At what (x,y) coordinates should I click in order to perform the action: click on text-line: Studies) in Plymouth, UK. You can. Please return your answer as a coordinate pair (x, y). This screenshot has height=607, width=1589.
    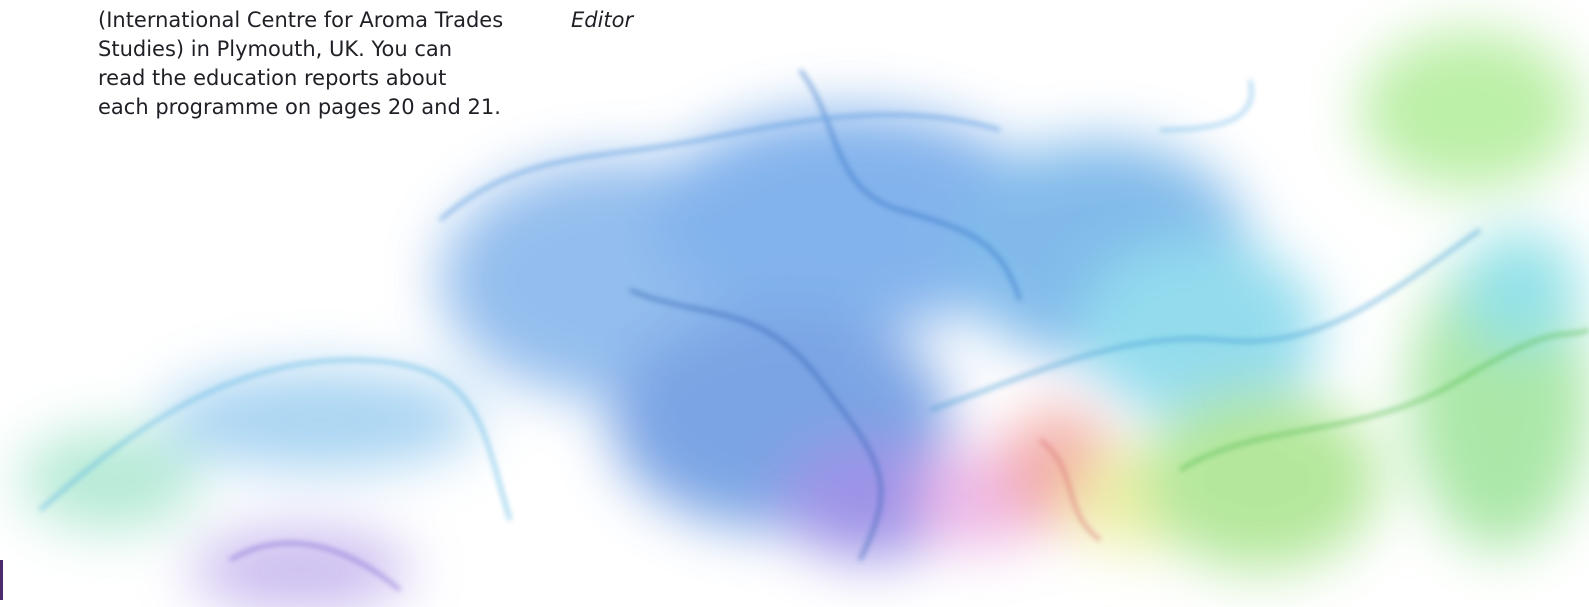
    Looking at the image, I should click on (275, 49).